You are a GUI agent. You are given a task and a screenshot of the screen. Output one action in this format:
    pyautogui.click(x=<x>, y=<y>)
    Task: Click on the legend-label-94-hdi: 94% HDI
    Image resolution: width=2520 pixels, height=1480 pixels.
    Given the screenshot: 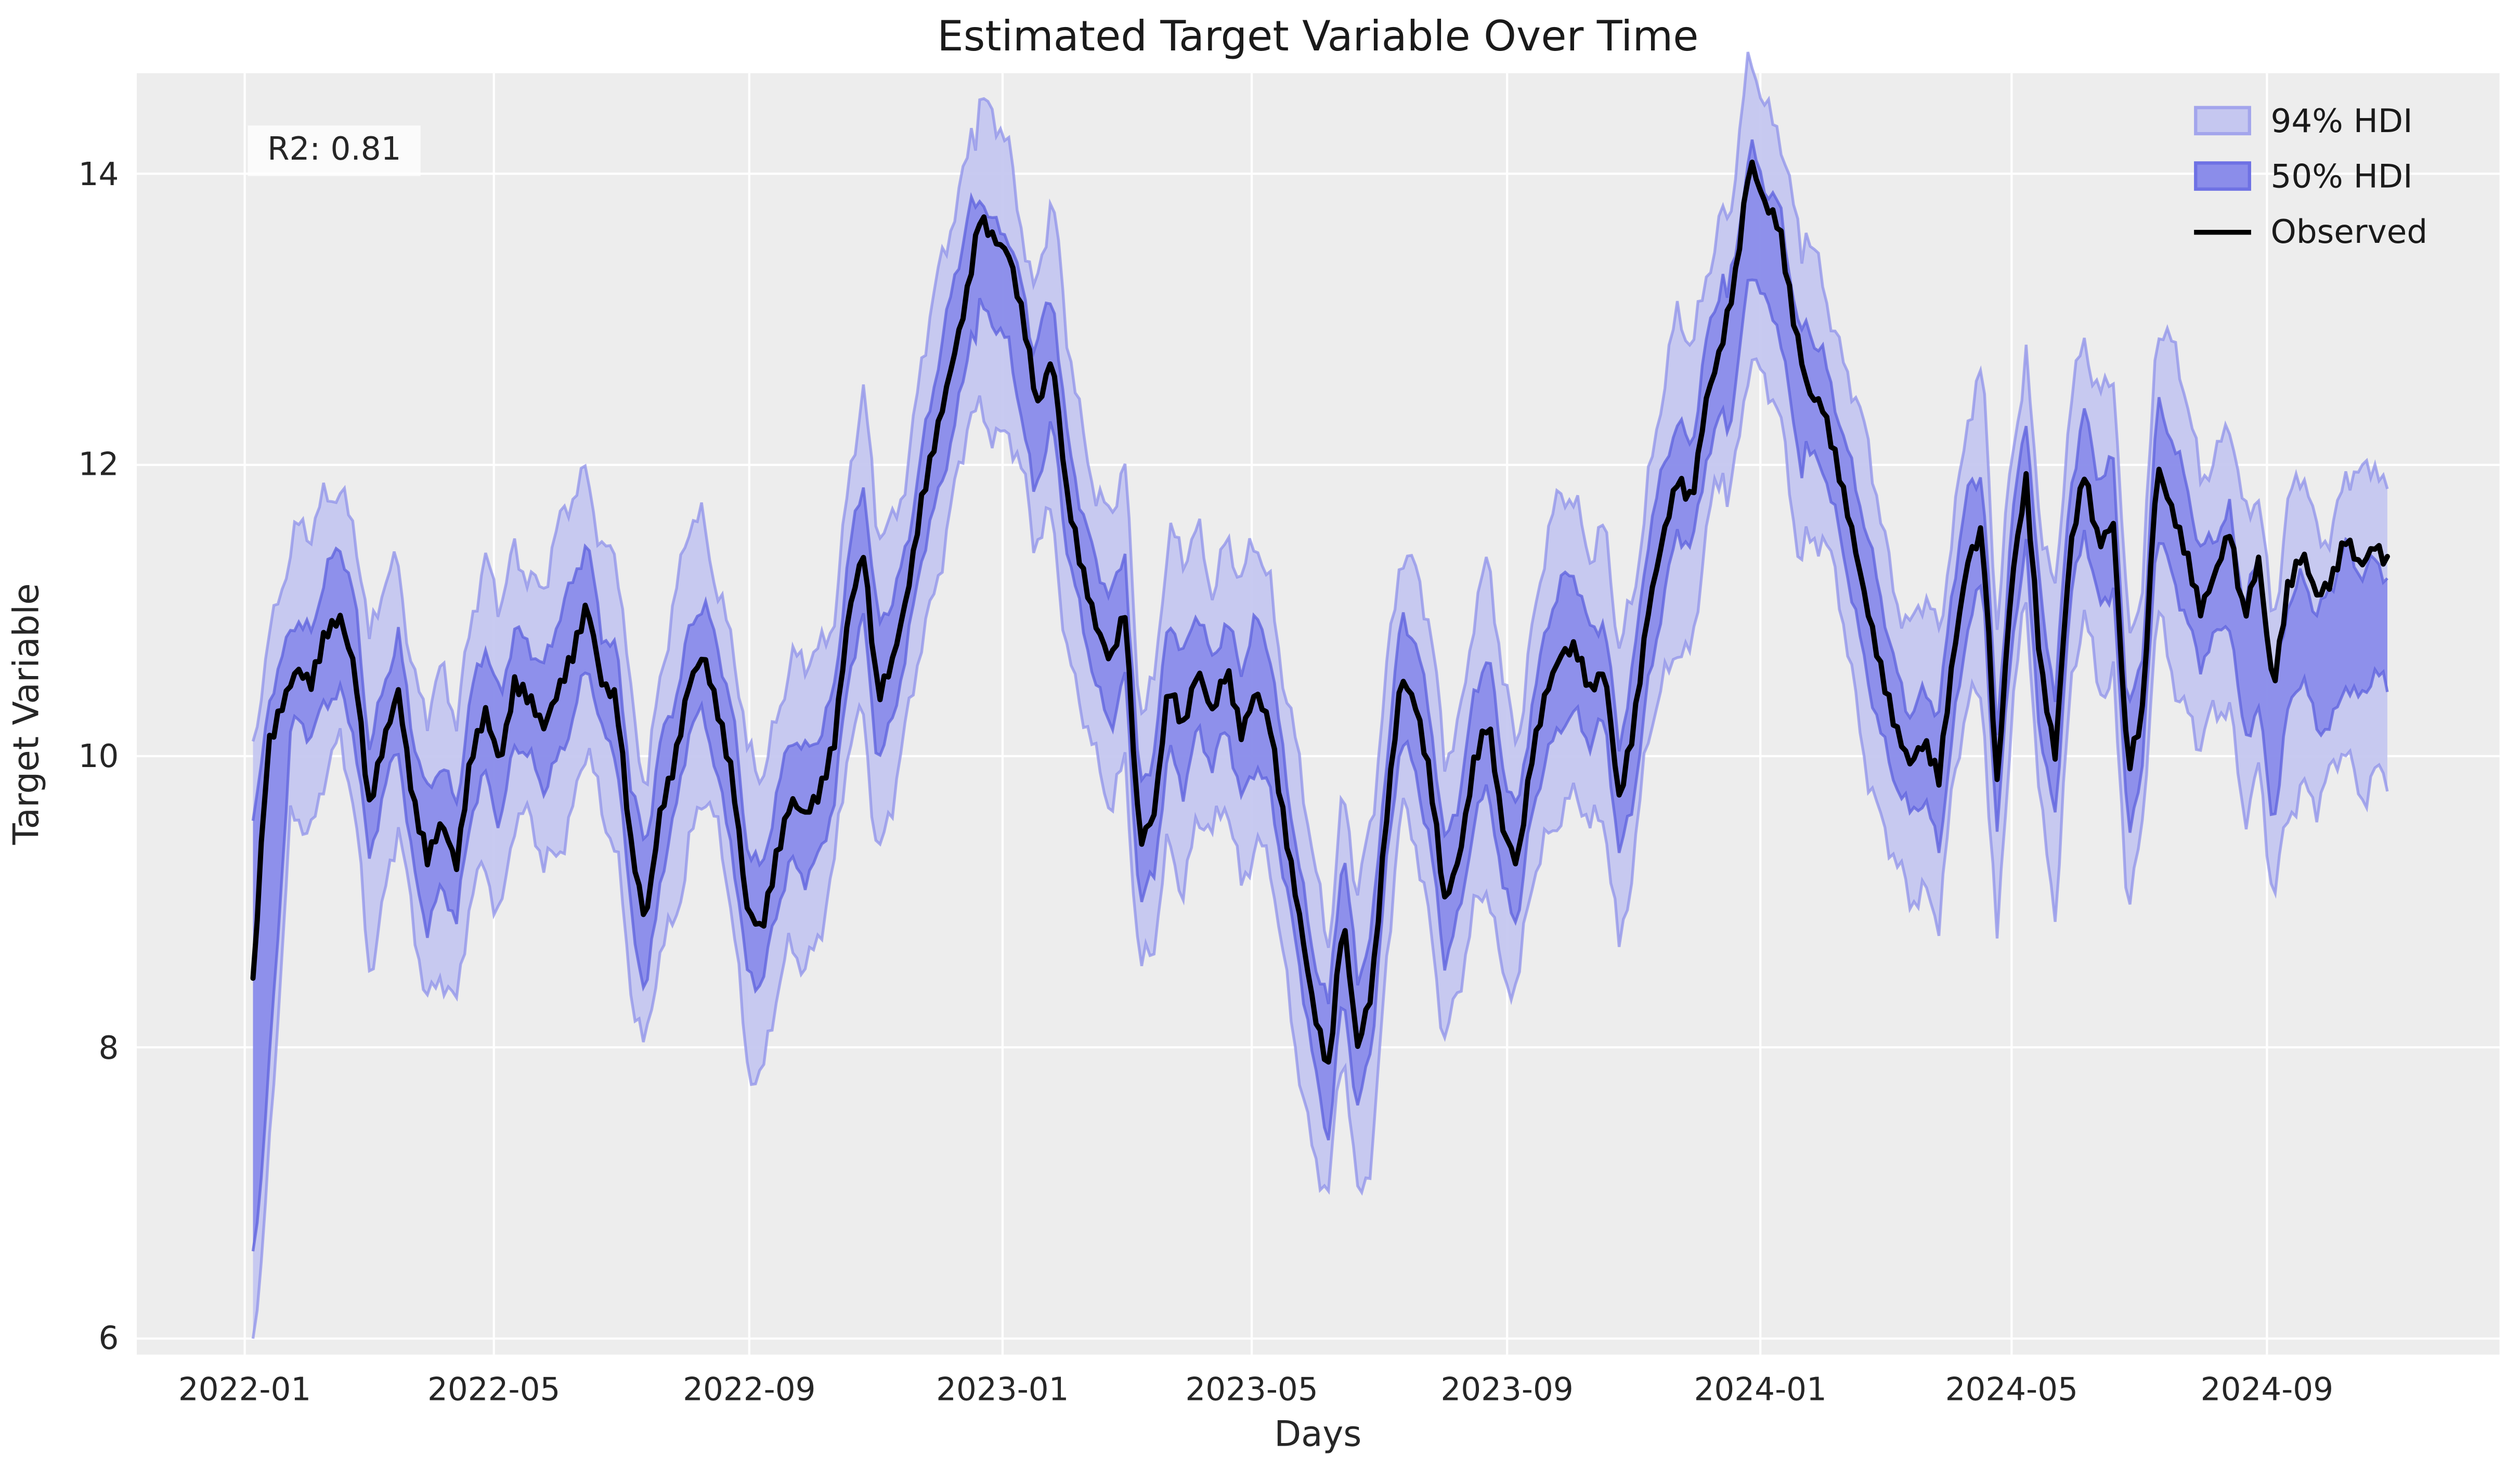 What is the action you would take?
    pyautogui.click(x=2341, y=120)
    